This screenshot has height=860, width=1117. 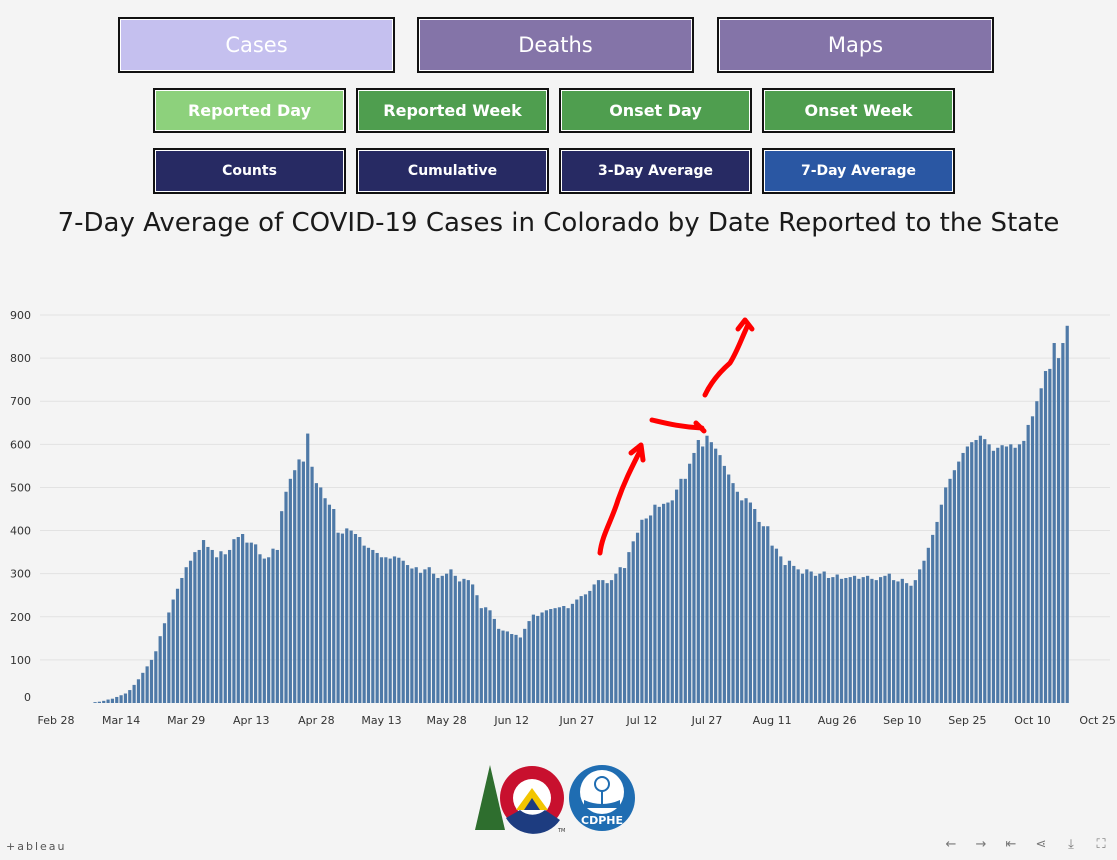 What do you see at coordinates (858, 110) in the screenshot?
I see `onset-week-button: Onset Week` at bounding box center [858, 110].